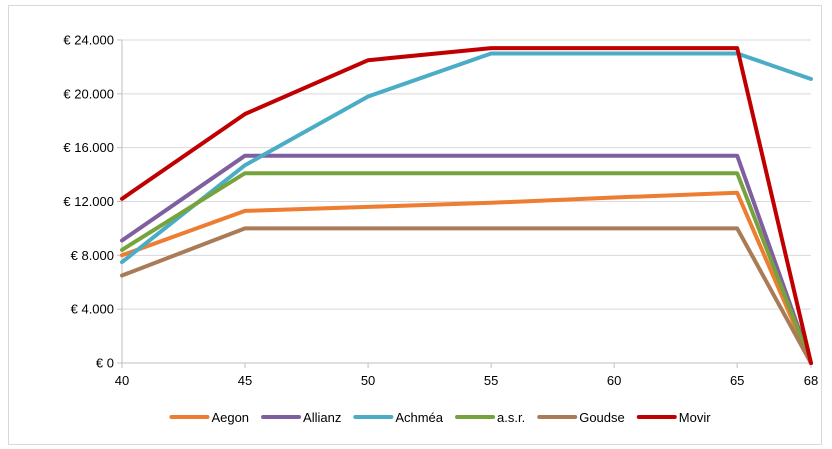 The width and height of the screenshot is (832, 449). I want to click on y-tick-label: € 12.000, so click(88, 201).